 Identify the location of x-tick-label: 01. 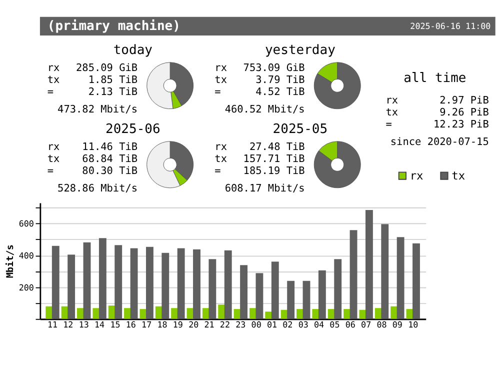
(272, 325).